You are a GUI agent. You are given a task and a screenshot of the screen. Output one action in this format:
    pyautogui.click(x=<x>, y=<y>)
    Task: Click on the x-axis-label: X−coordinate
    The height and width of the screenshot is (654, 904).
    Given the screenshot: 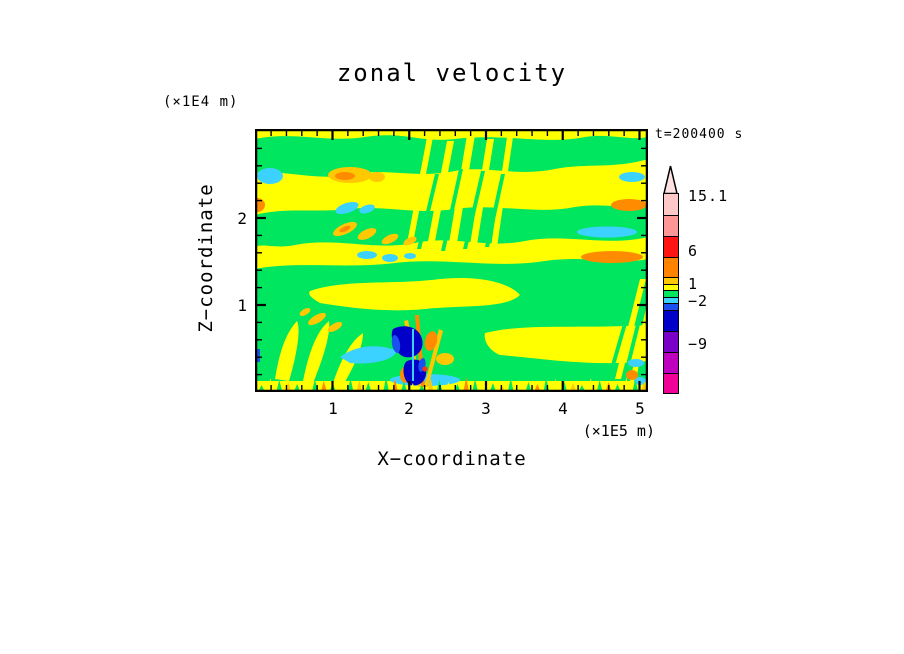 What is the action you would take?
    pyautogui.click(x=452, y=459)
    